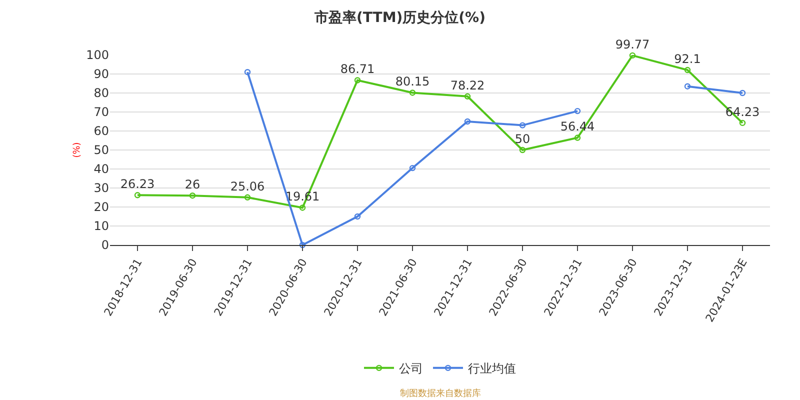  I want to click on data-label: 50, so click(522, 139).